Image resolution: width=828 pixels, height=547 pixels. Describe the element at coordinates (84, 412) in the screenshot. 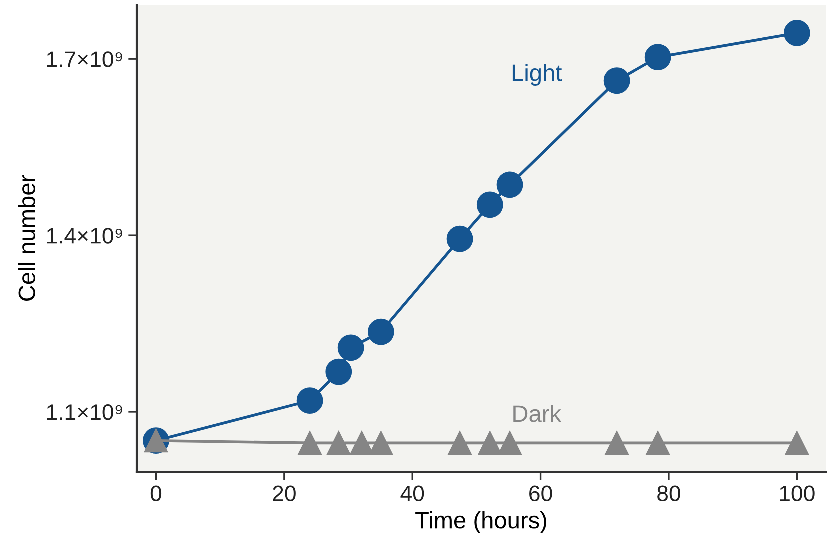

I see `y-tick-label: 1.1×10⁹` at that location.